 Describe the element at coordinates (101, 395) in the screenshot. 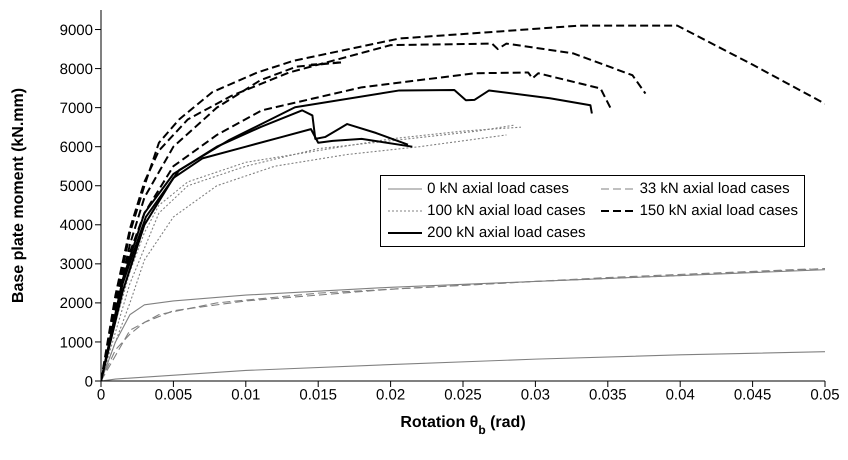

I see `x-tick-label: 0` at that location.